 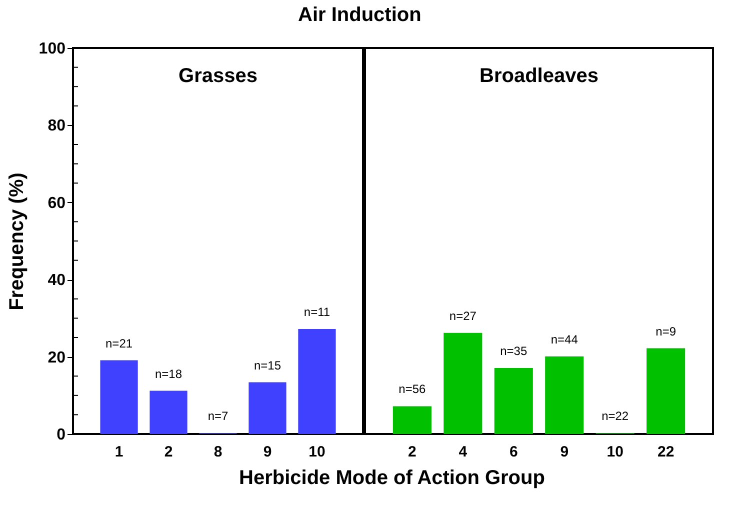 I want to click on y-tick-label: 100, so click(x=52, y=49).